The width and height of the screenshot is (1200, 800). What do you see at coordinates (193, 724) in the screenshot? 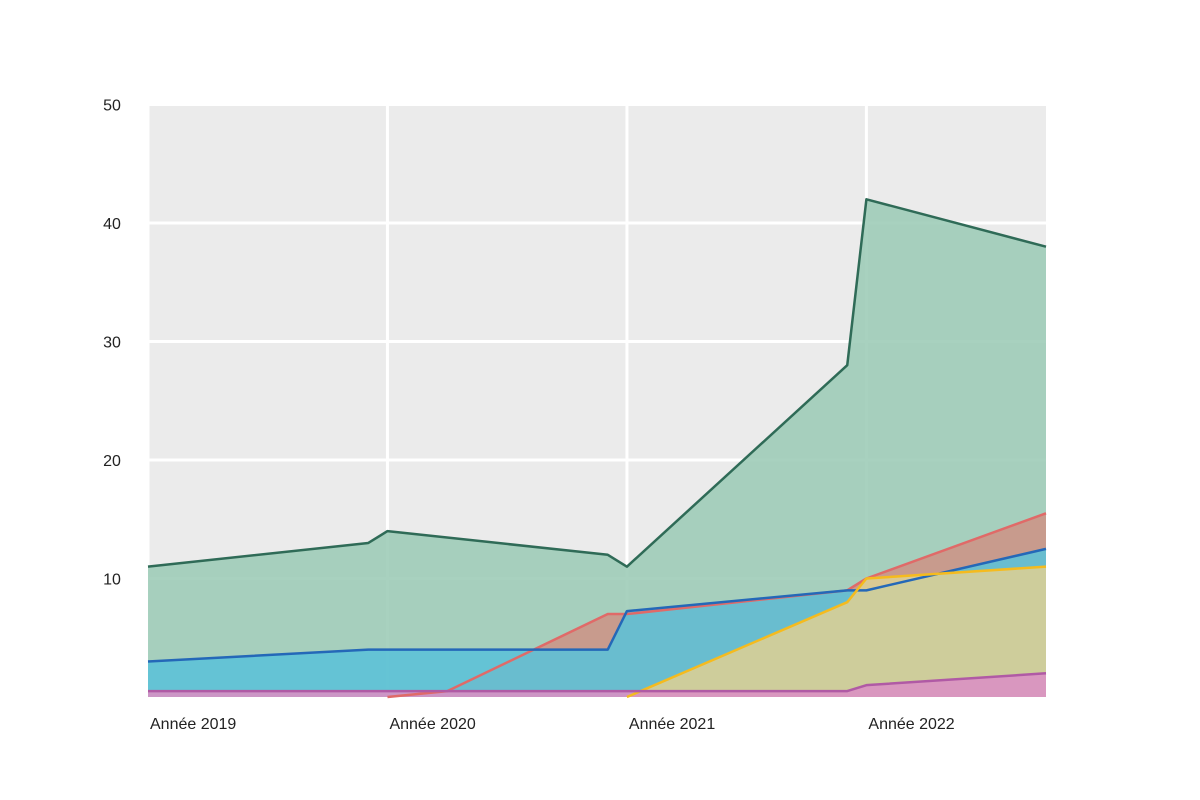
I see `x-tick-label: Année 2019` at bounding box center [193, 724].